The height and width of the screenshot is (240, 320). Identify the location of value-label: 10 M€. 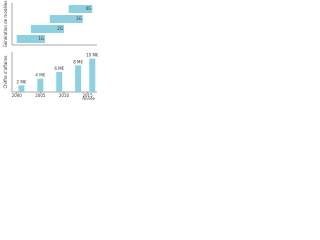
(92, 55).